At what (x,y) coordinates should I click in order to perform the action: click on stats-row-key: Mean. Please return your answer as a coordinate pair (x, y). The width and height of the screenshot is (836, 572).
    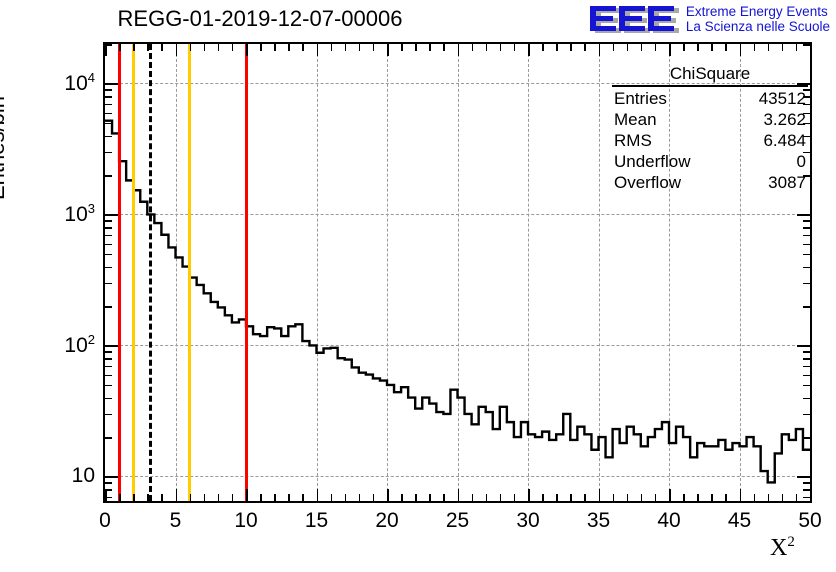
    Looking at the image, I should click on (635, 119).